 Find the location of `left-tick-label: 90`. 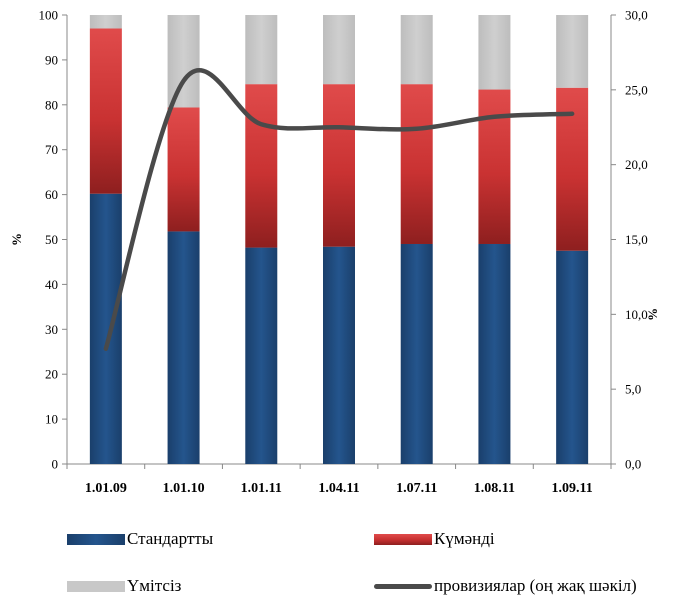

left-tick-label: 90 is located at coordinates (51, 59).